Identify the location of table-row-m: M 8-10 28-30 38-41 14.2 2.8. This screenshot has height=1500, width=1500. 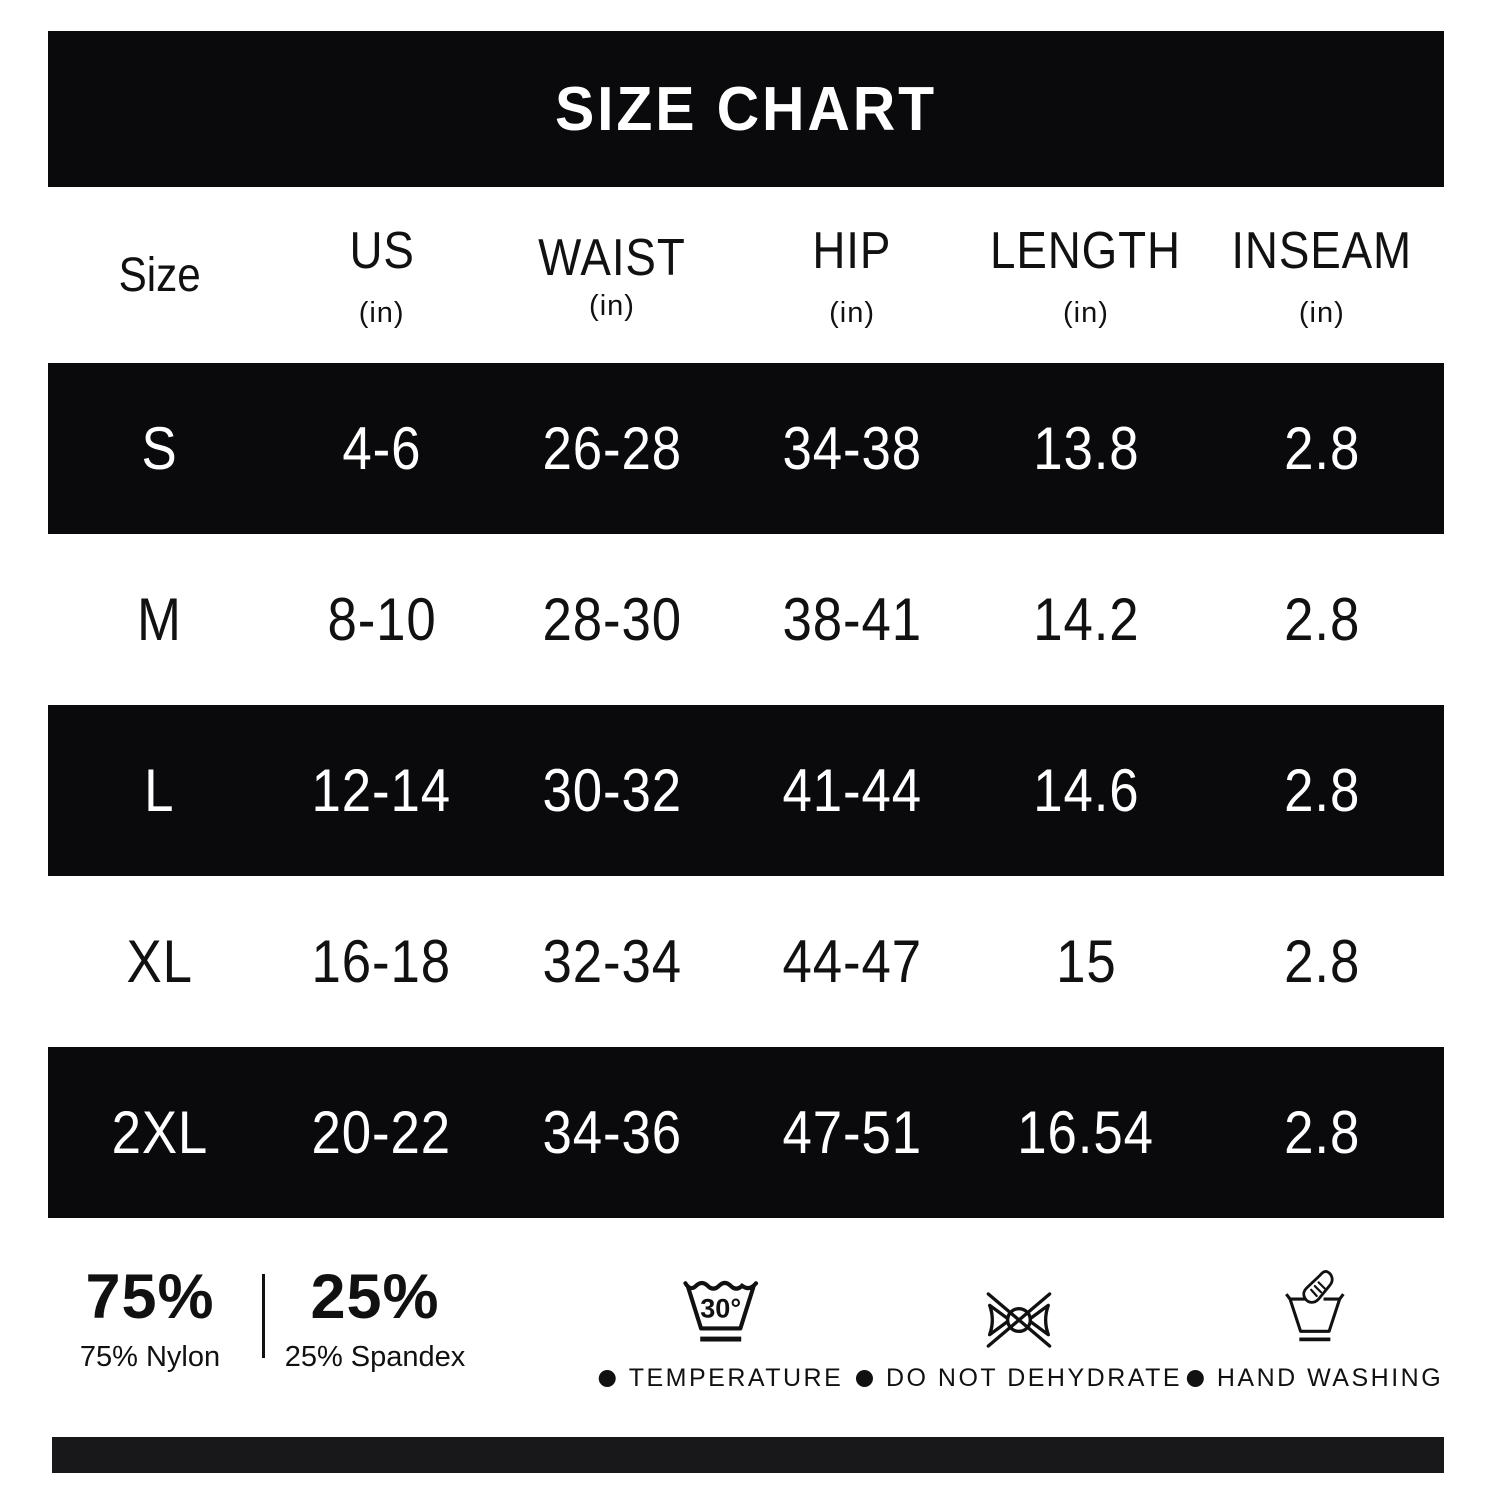
(746, 619).